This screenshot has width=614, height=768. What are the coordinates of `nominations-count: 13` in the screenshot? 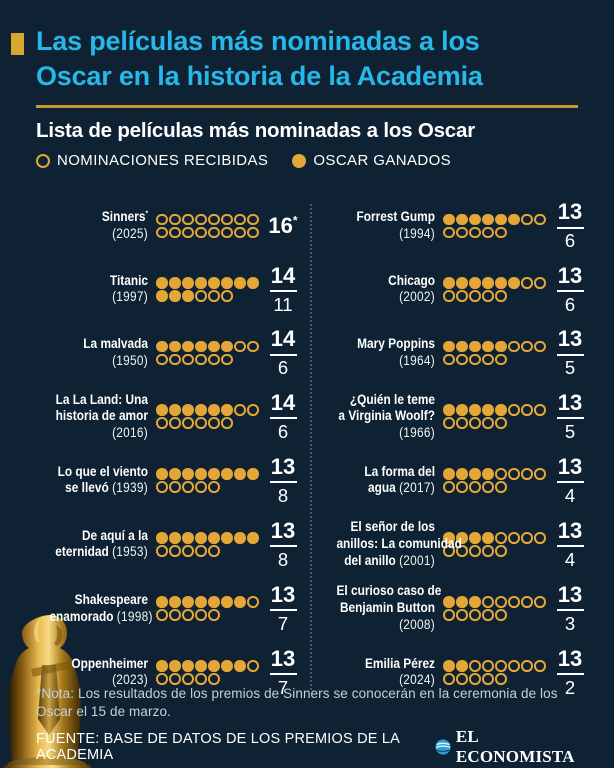 It's located at (283, 658).